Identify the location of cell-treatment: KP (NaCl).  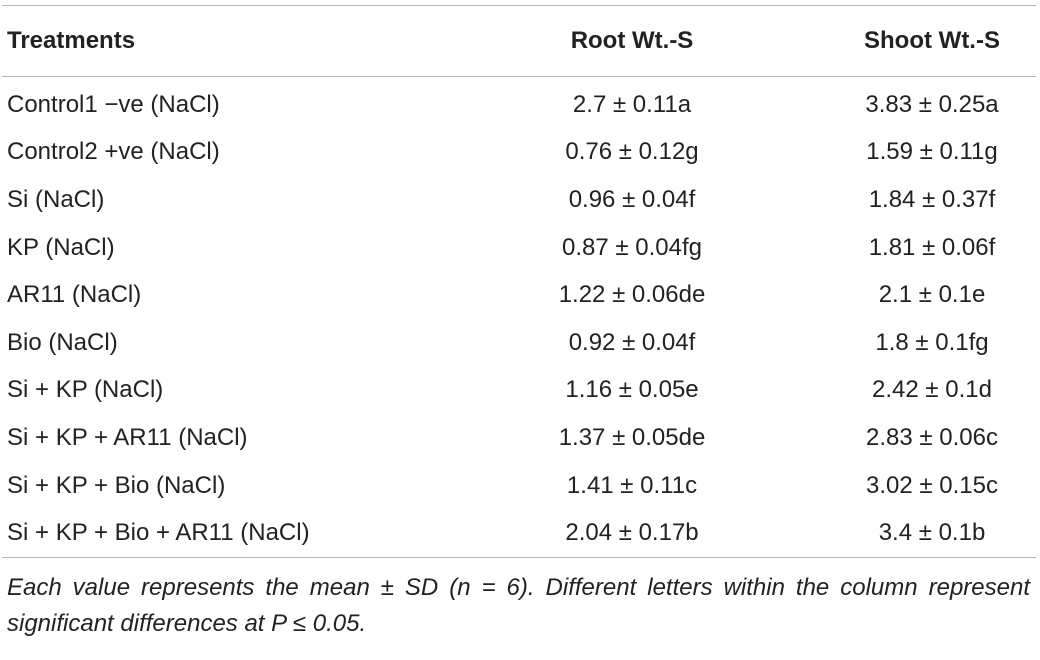
(61, 247).